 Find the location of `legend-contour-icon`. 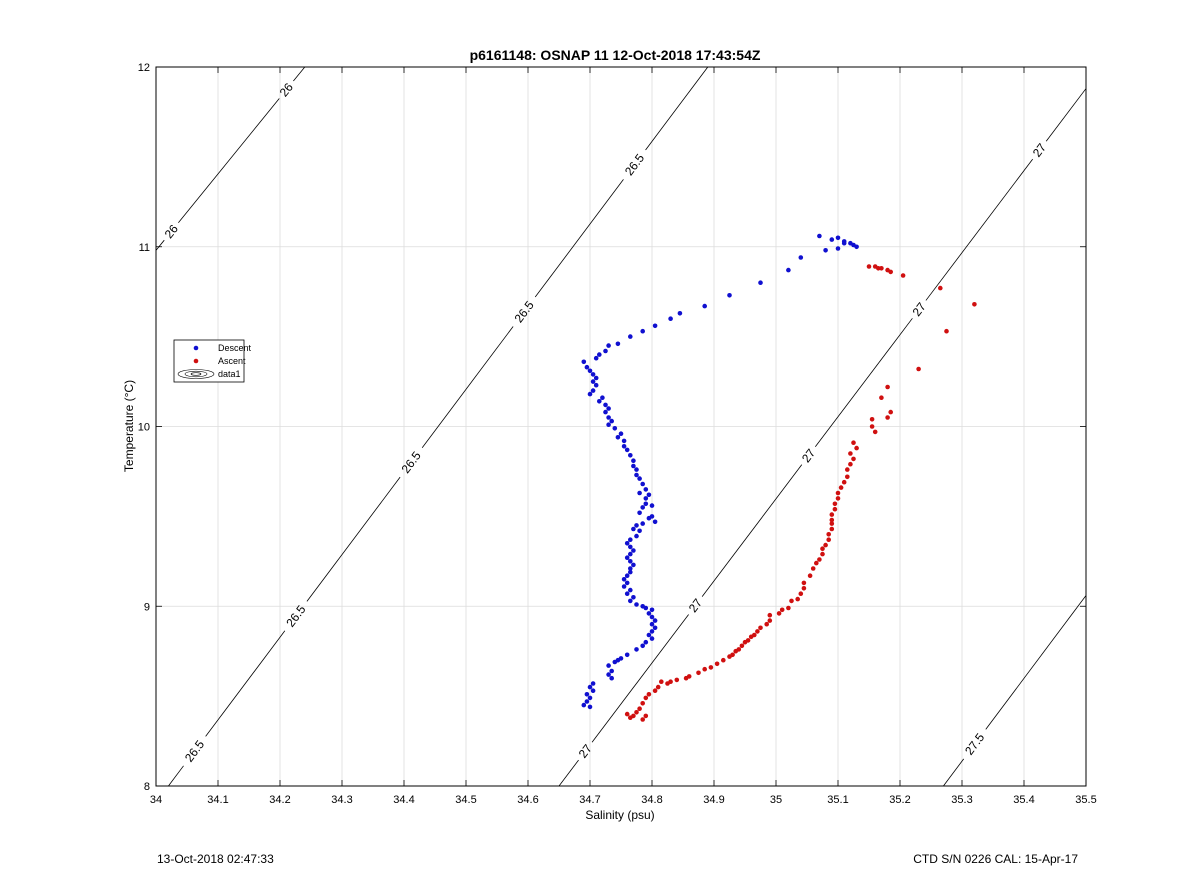

legend-contour-icon is located at coordinates (196, 374).